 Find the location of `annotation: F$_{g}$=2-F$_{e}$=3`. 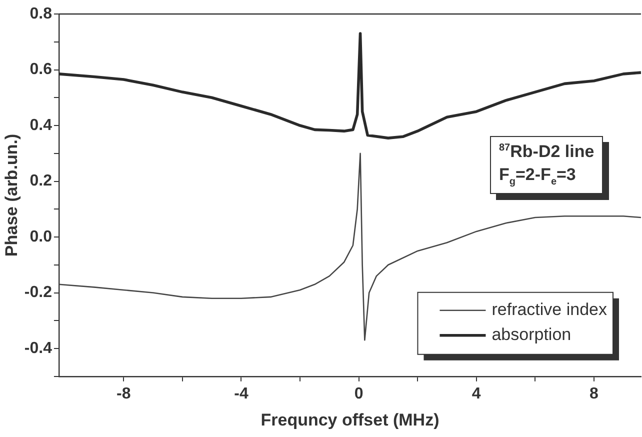

annotation: F$_{g}$=2-F$_{e}$=3 is located at coordinates (537, 176).